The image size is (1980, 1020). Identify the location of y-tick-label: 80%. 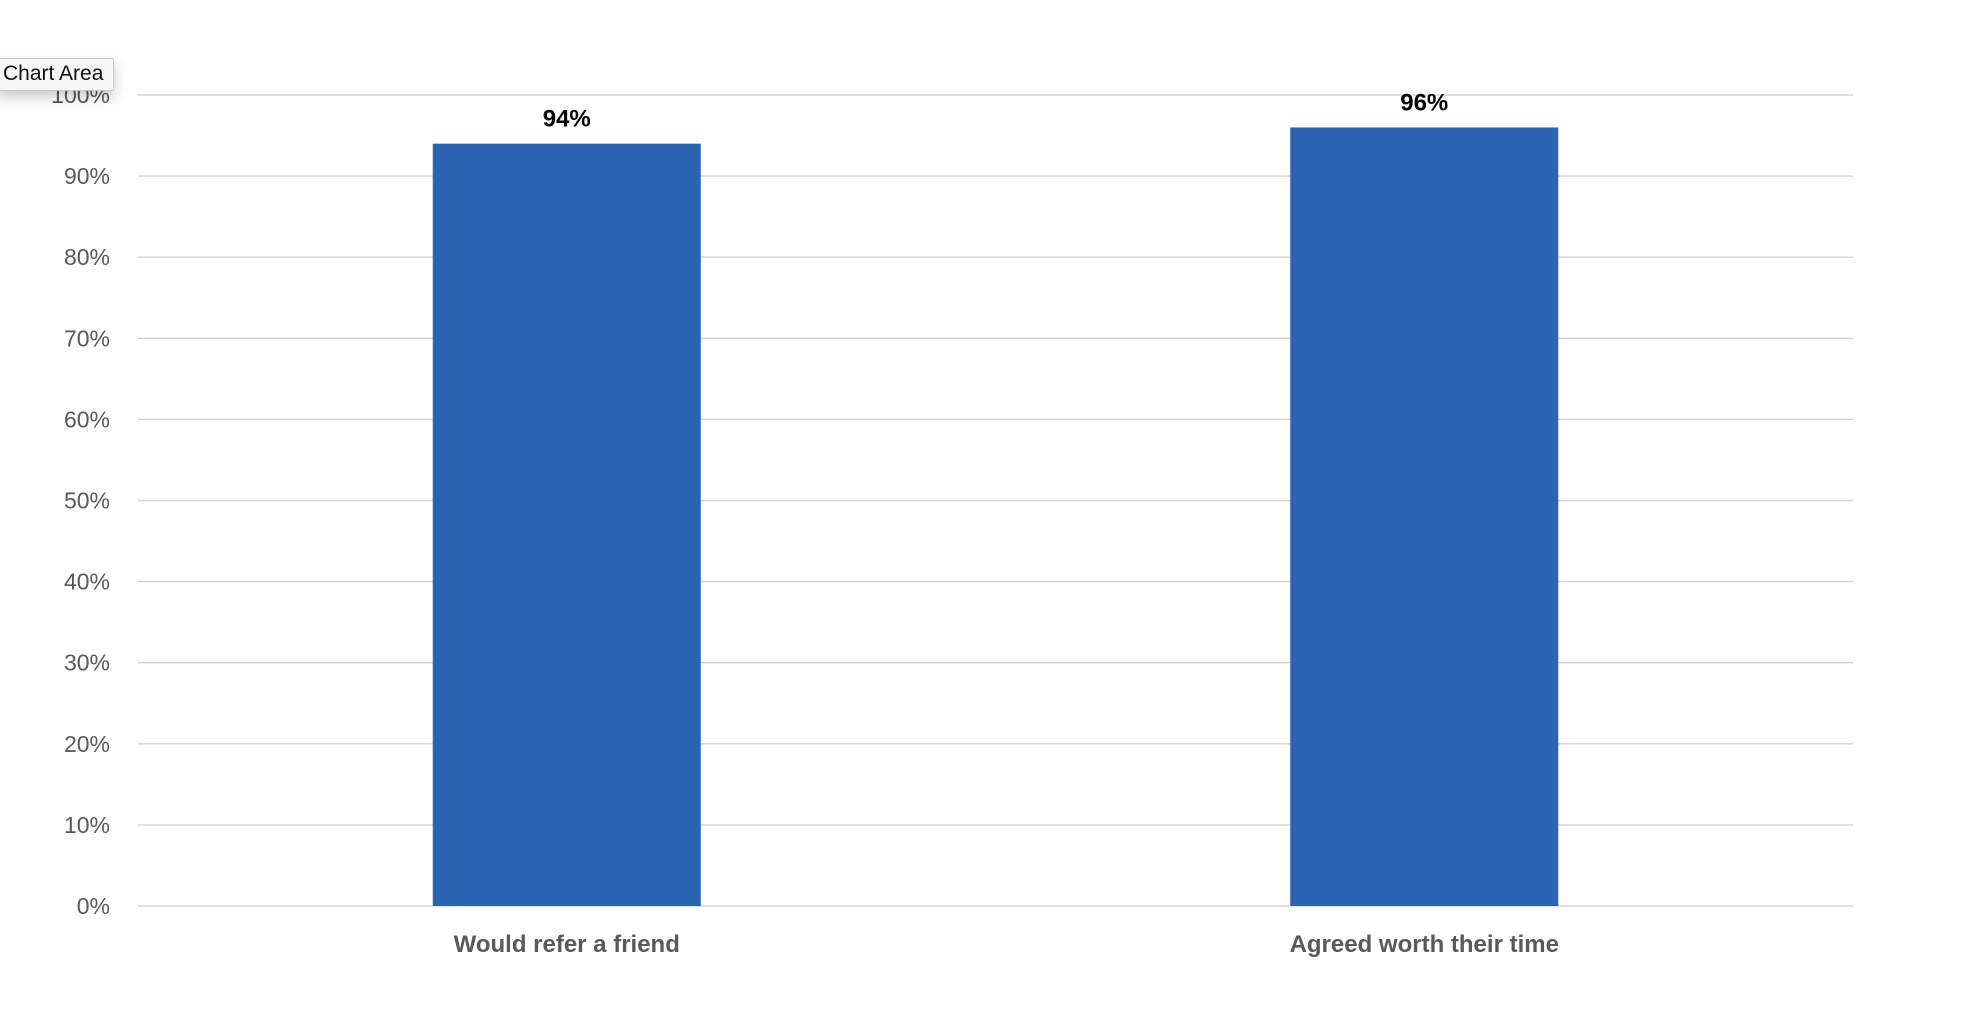
(87, 257).